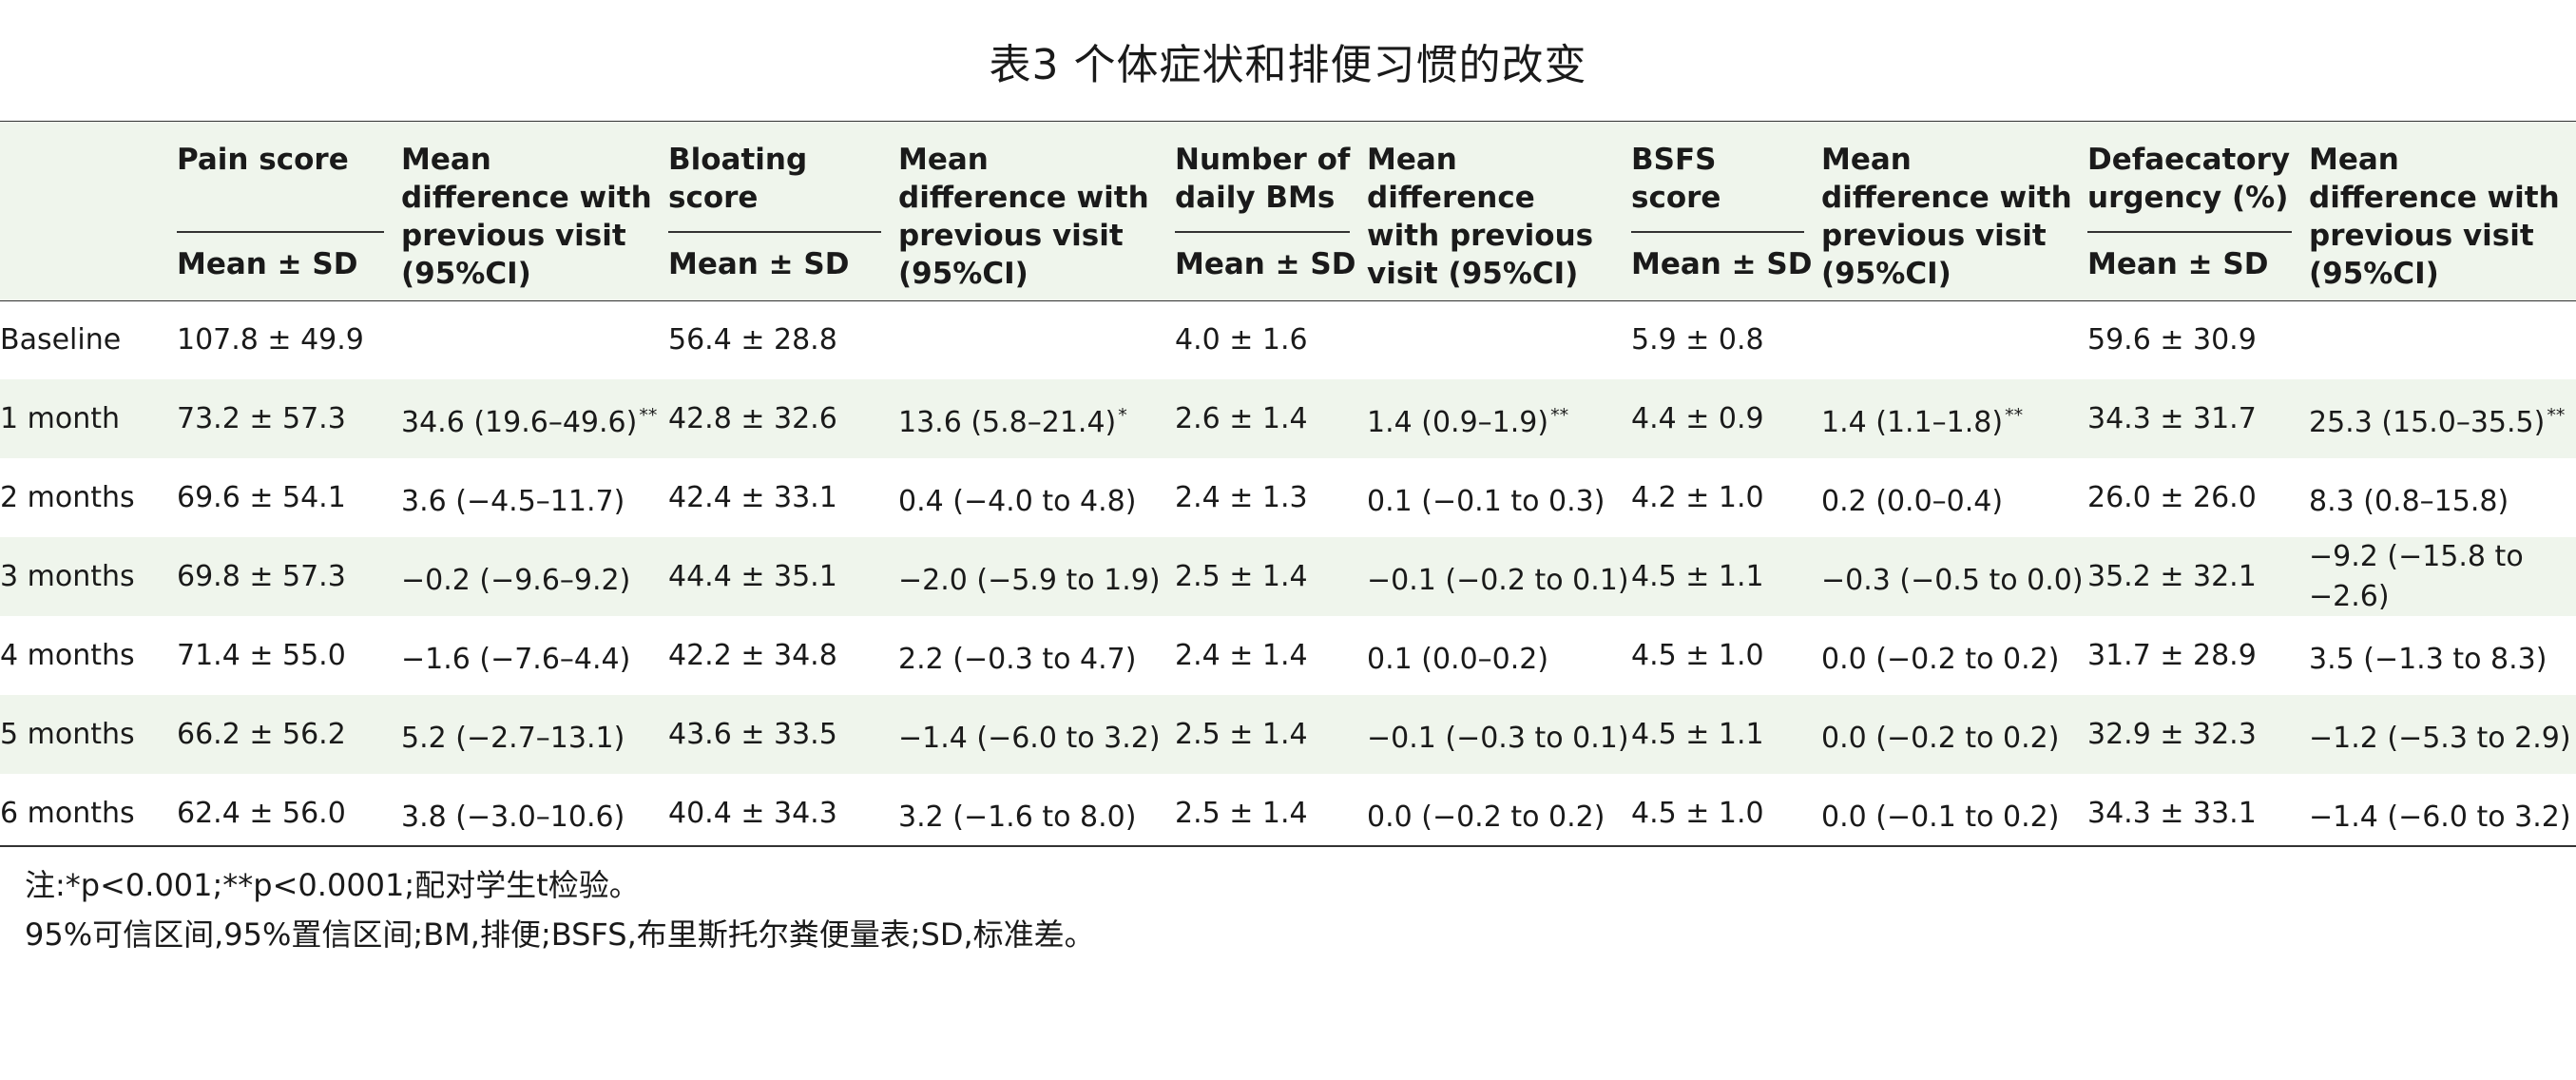 The image size is (2576, 1080). I want to click on row-label: 1 month, so click(60, 418).